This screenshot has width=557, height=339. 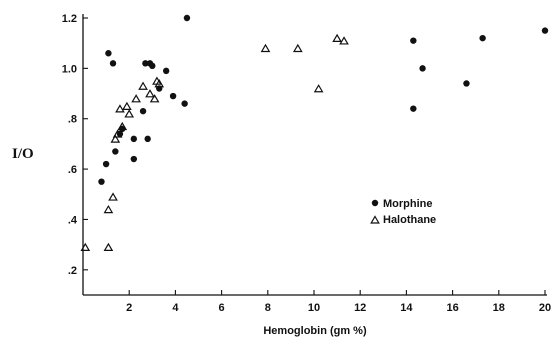 What do you see at coordinates (409, 220) in the screenshot?
I see `legend-label-halothane: Halothane` at bounding box center [409, 220].